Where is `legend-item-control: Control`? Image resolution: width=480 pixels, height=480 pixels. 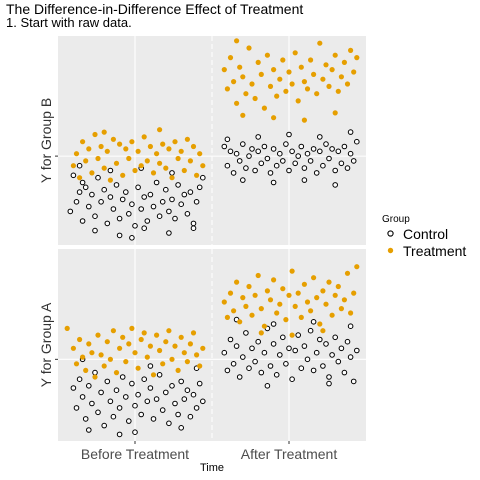
legend-item-control: Control is located at coordinates (424, 233).